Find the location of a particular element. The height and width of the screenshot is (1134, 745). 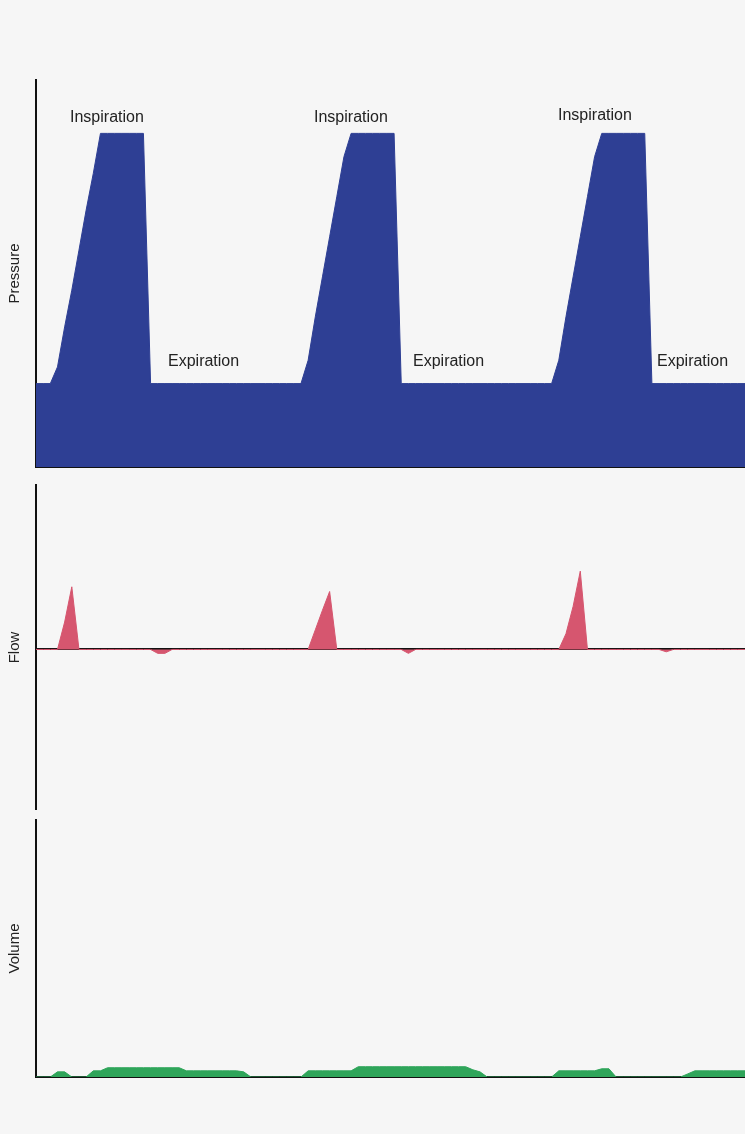

y-axis-title: Volume is located at coordinates (14, 948).